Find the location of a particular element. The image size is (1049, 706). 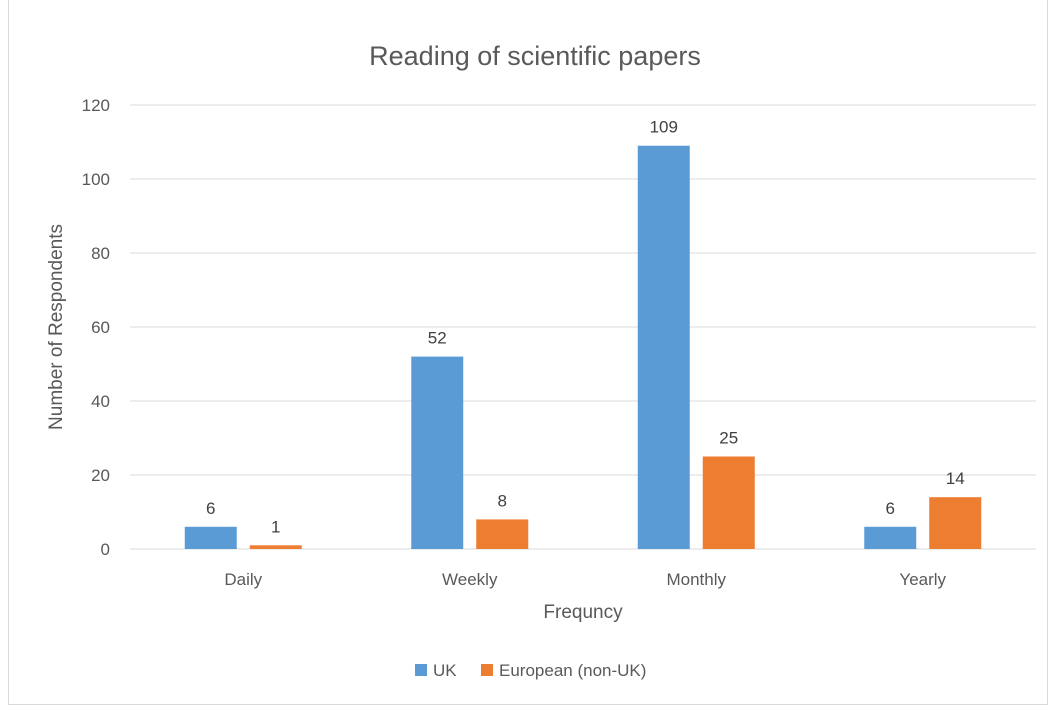

legend-swatch-european is located at coordinates (487, 670).